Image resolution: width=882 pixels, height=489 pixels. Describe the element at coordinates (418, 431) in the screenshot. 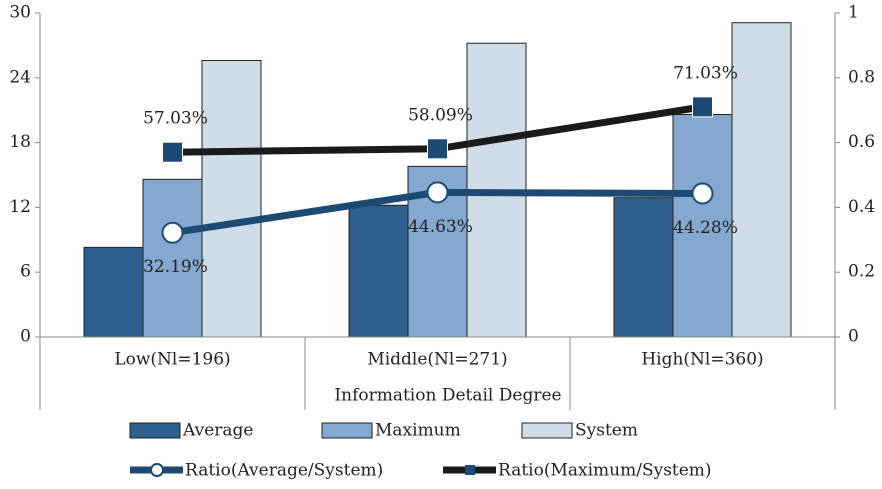

I see `legend-label: Maximum` at that location.